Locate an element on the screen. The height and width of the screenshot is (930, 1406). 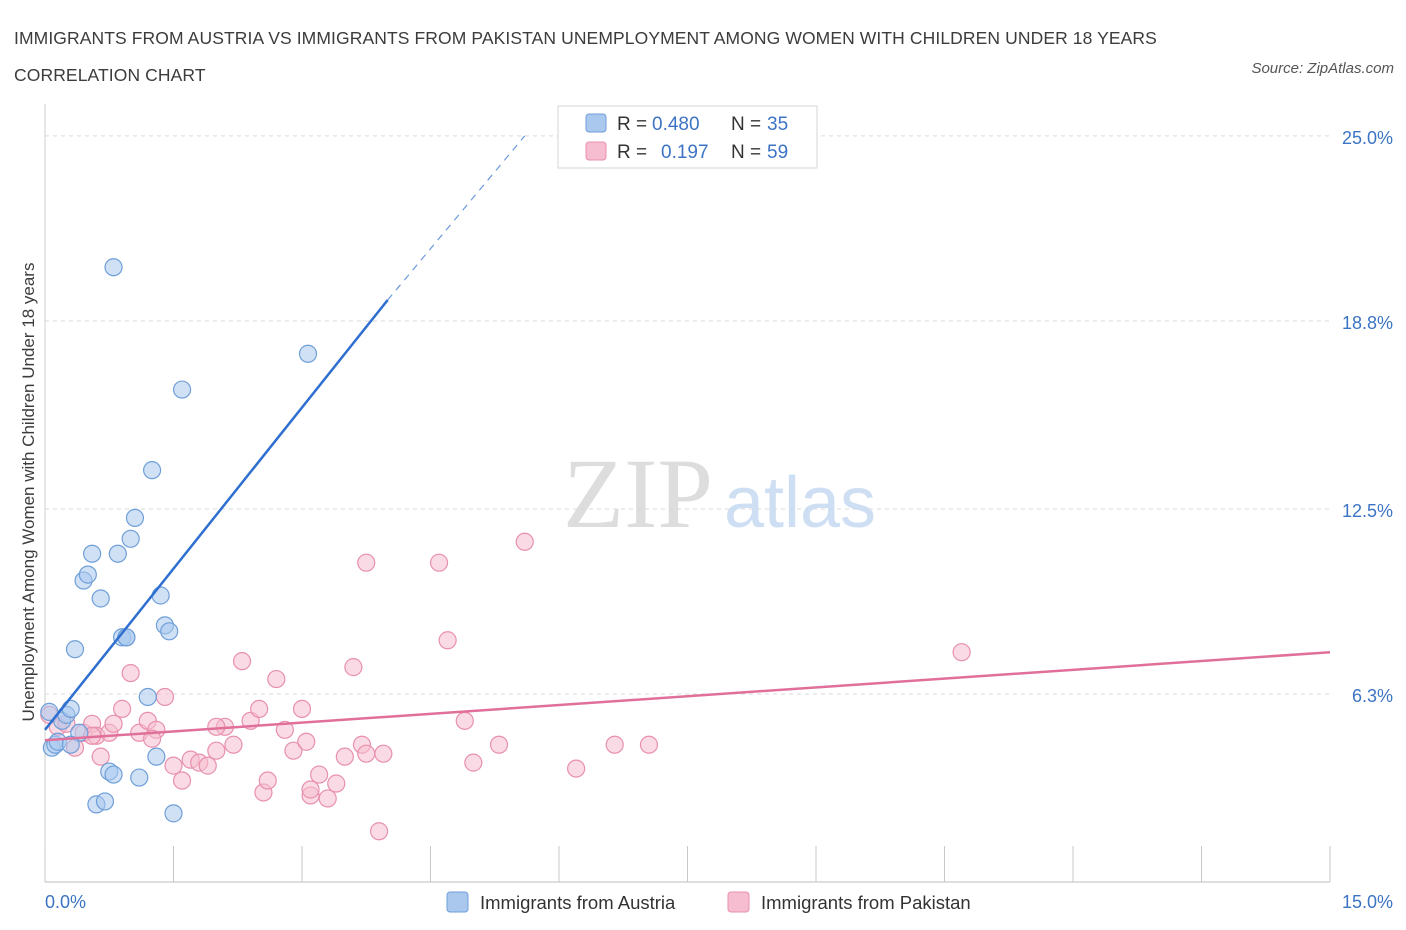
austria-swatch is located at coordinates (596, 123).